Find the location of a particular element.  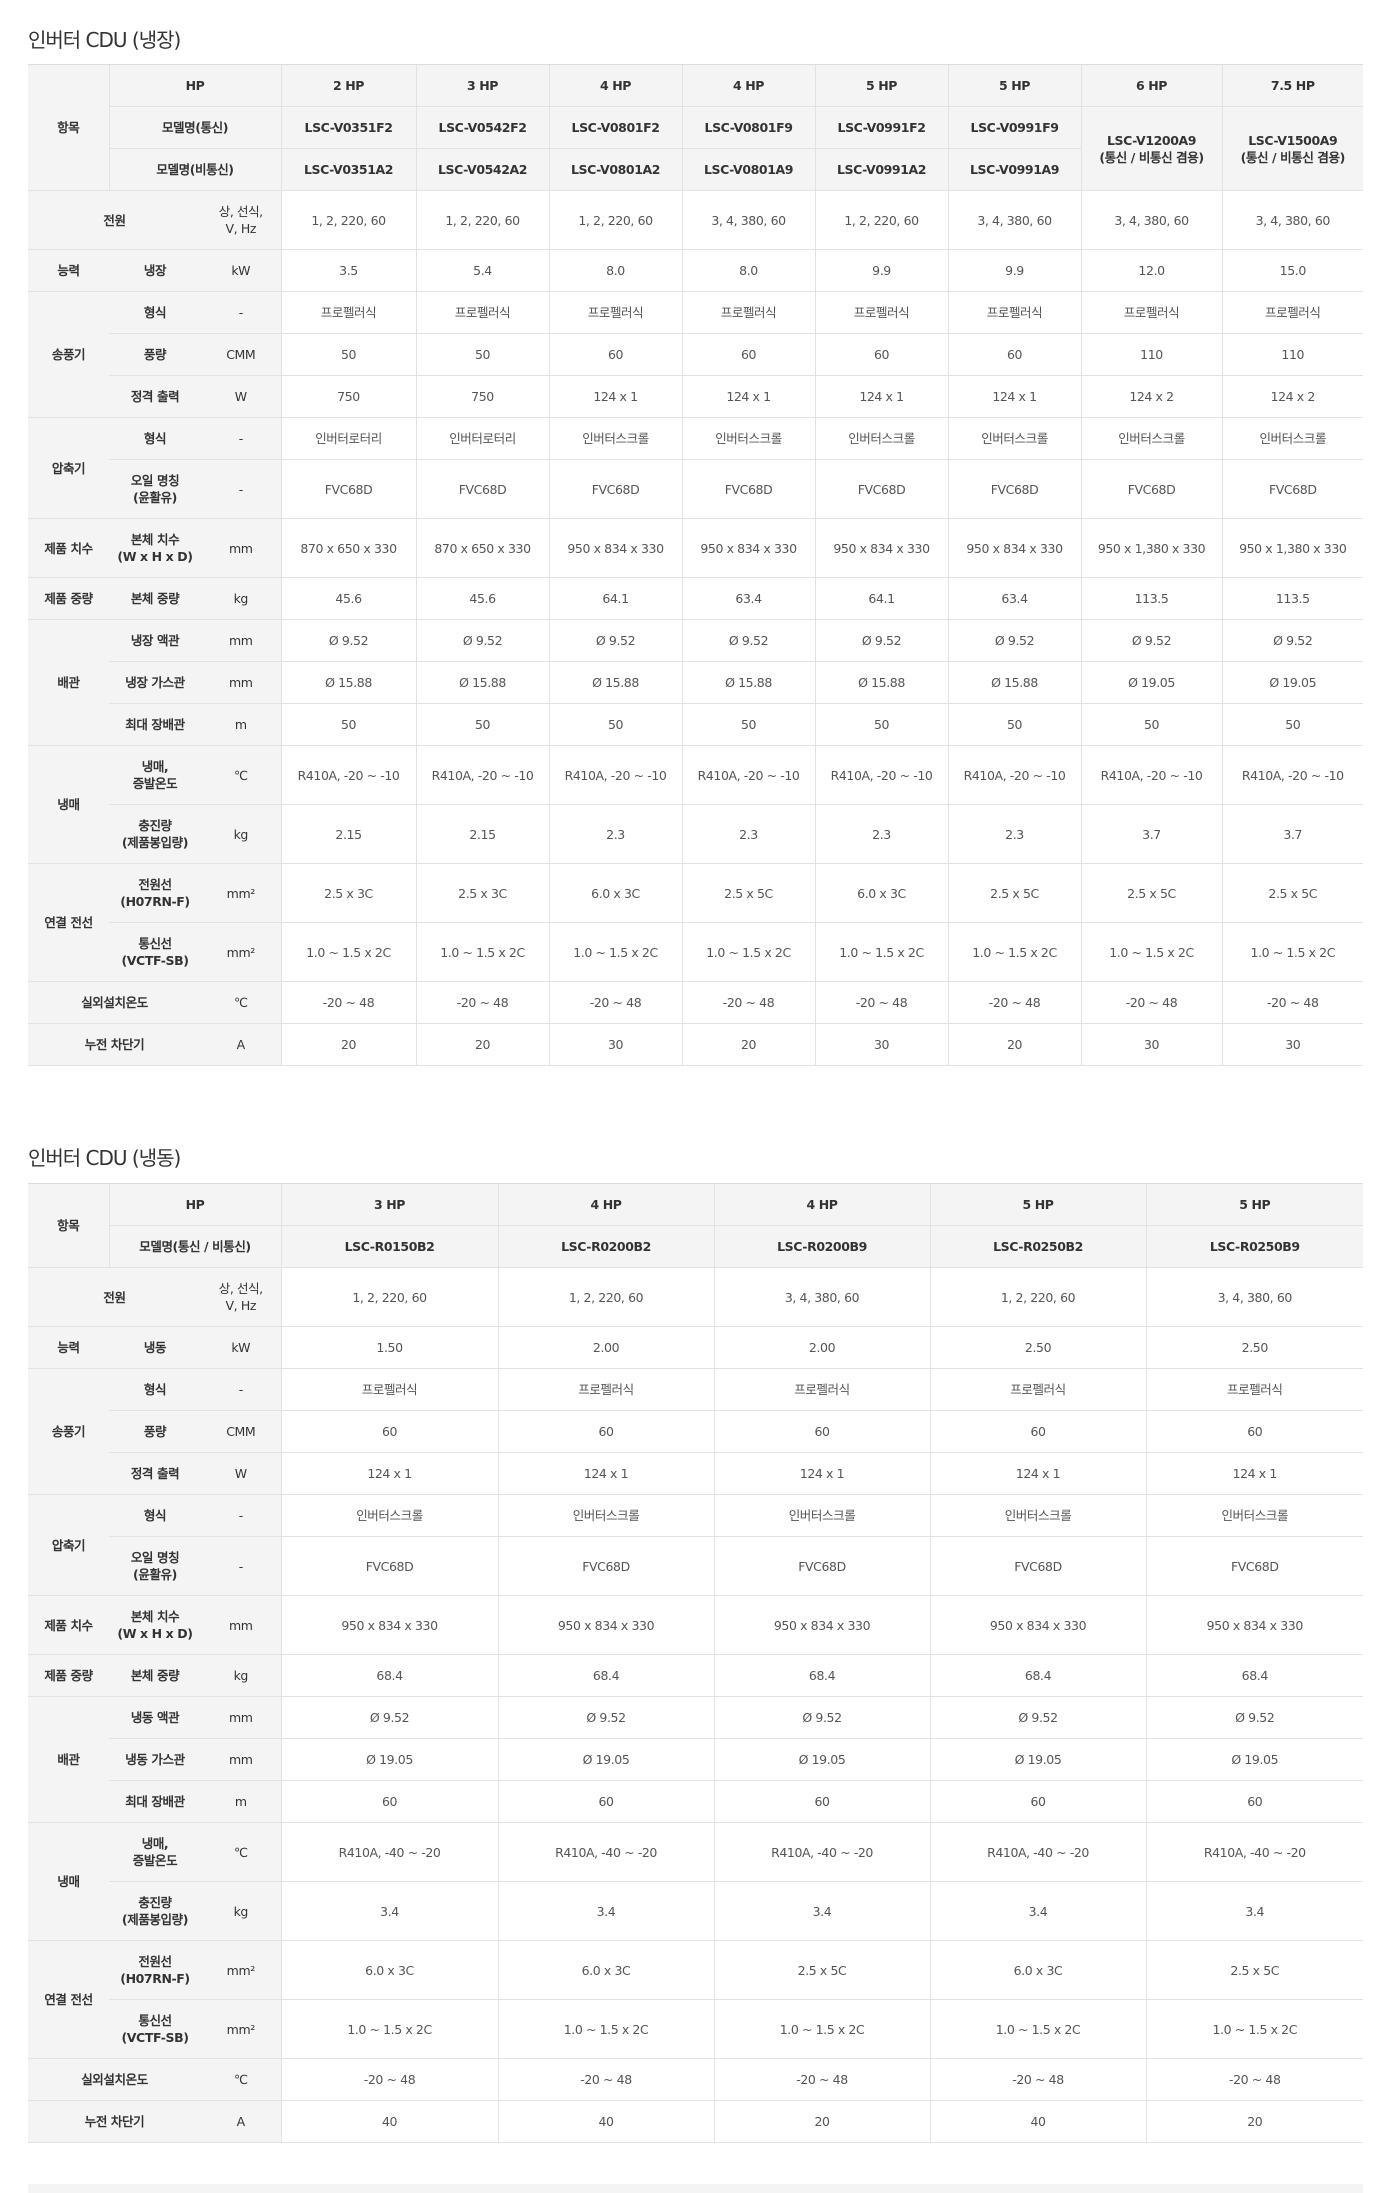

hp-value: 6 HP is located at coordinates (1151, 85).